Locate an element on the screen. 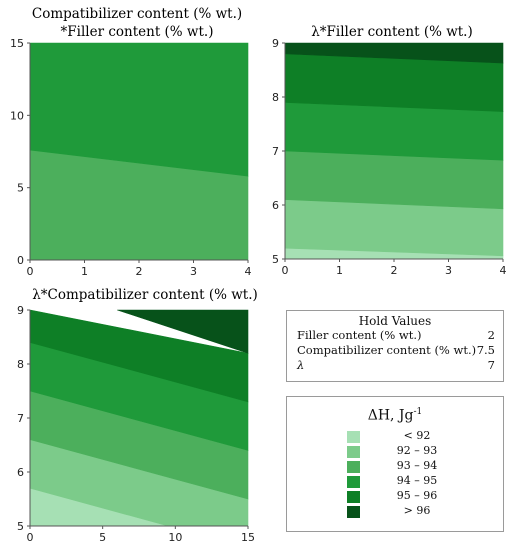 The height and width of the screenshot is (550, 509). legend-item: 94 – 95 is located at coordinates (412, 481).